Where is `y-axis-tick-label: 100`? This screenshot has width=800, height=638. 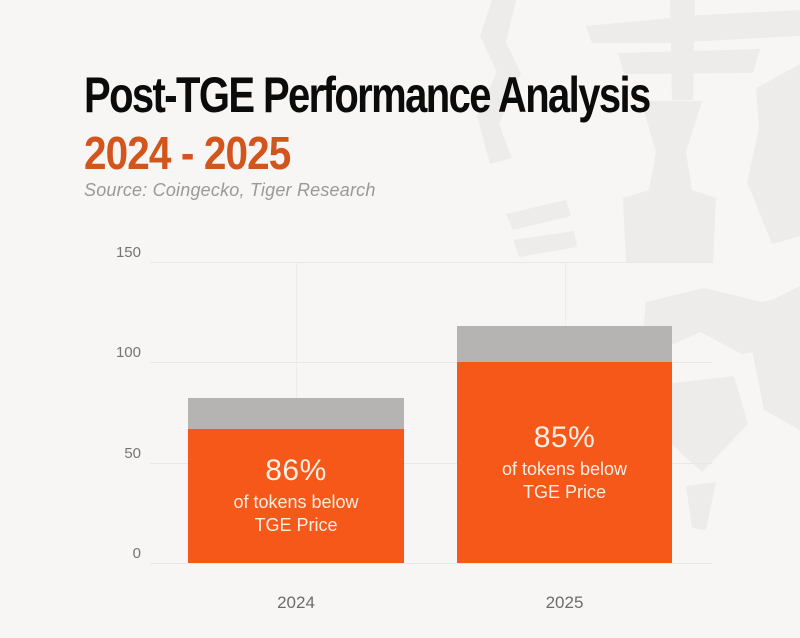
y-axis-tick-label: 100 is located at coordinates (128, 353).